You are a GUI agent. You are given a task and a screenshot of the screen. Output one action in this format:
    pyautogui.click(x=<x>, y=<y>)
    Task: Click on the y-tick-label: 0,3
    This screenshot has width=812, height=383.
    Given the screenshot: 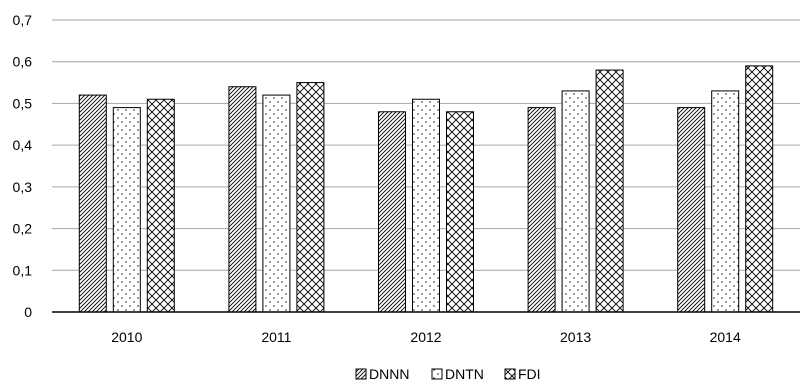 What is the action you would take?
    pyautogui.click(x=23, y=187)
    